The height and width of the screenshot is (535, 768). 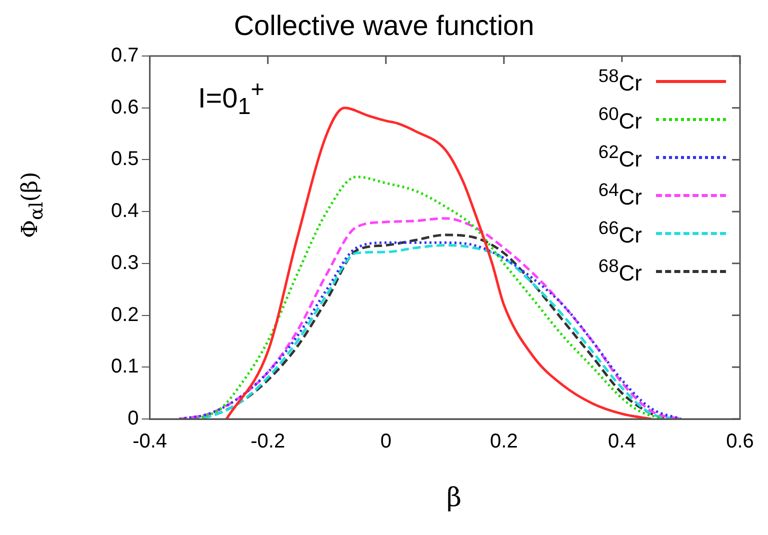 What do you see at coordinates (740, 441) in the screenshot?
I see `x-tick-label: 0.6` at bounding box center [740, 441].